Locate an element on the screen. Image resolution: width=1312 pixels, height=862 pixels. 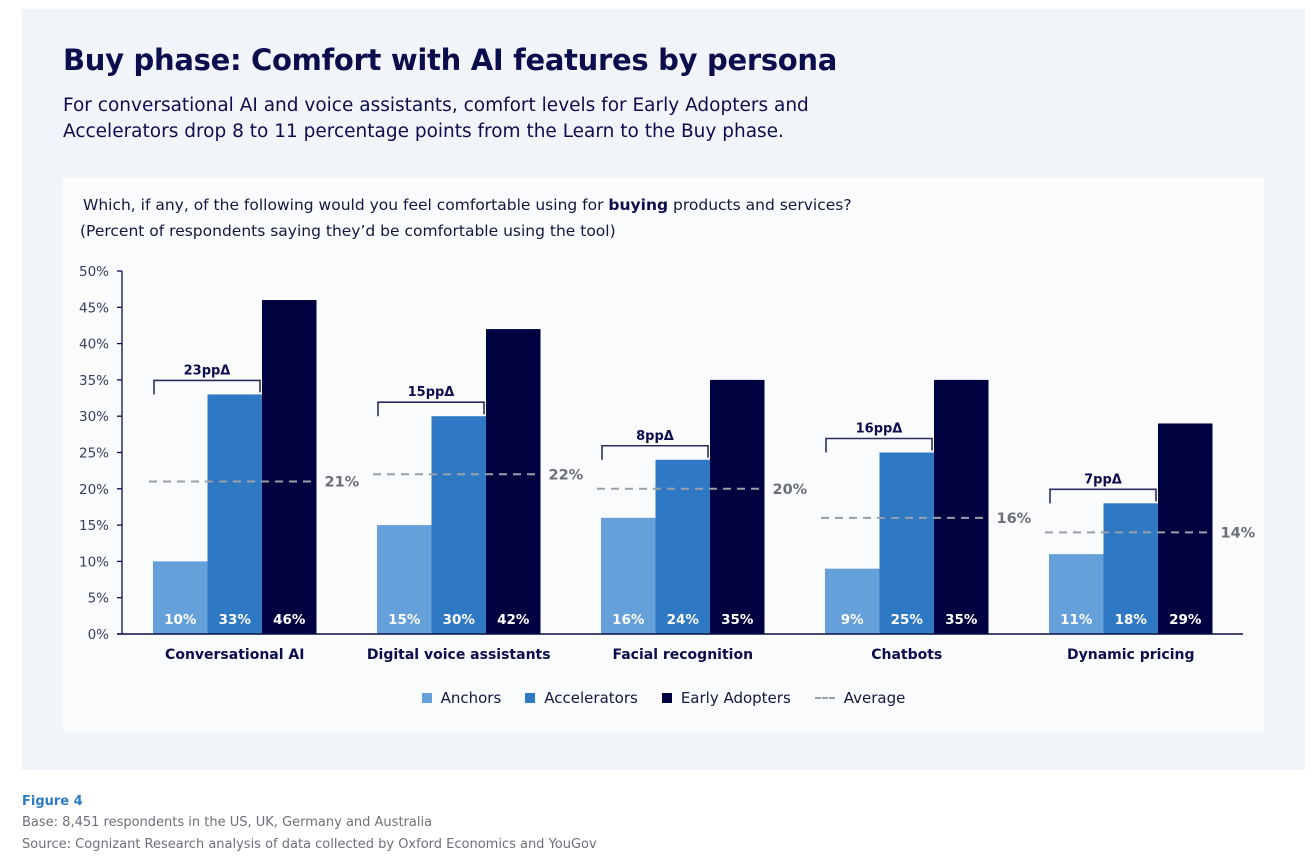
legend-label: Early Adopters is located at coordinates (735, 698).